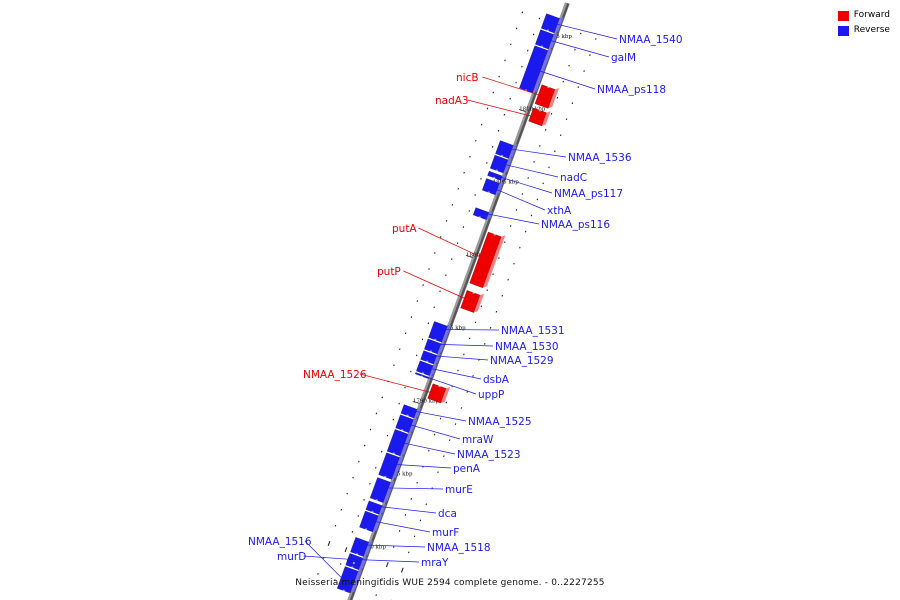  I want to click on gene-arrow-putA, so click(485, 260).